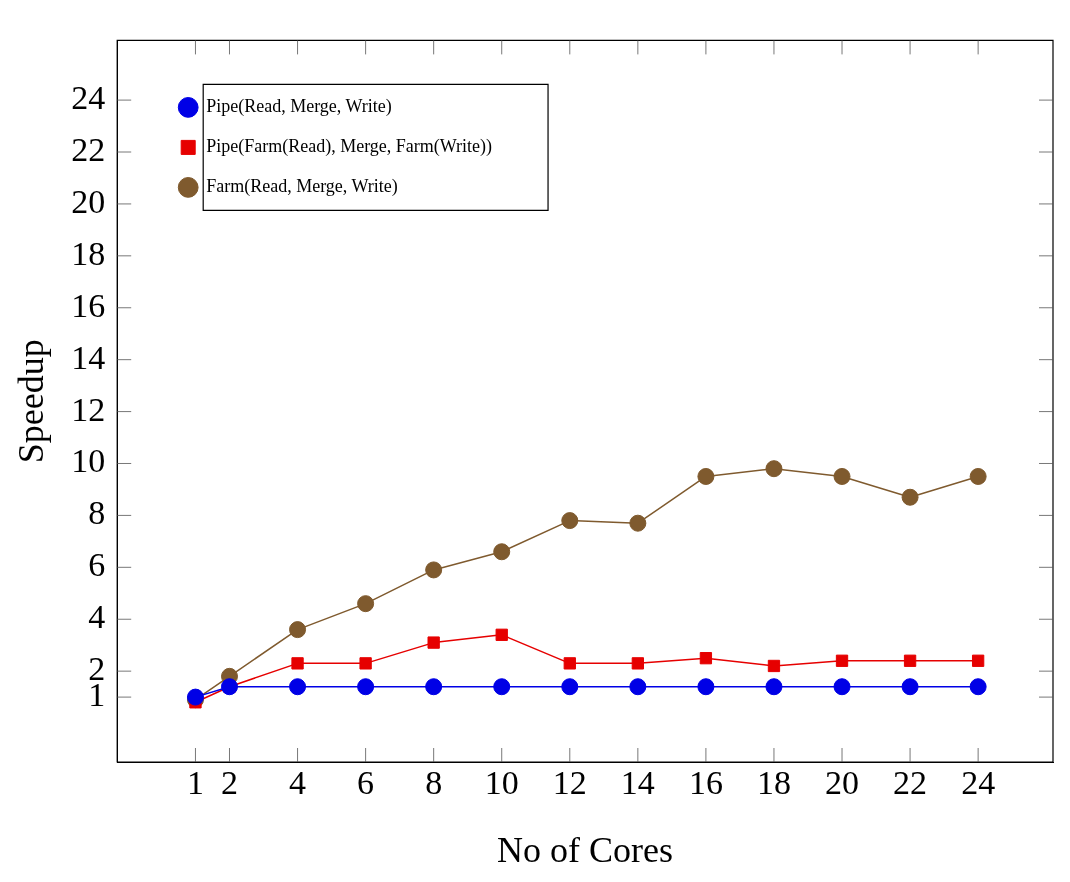 This screenshot has width=1070, height=882. What do you see at coordinates (842, 783) in the screenshot?
I see `x-tick-label: 20` at bounding box center [842, 783].